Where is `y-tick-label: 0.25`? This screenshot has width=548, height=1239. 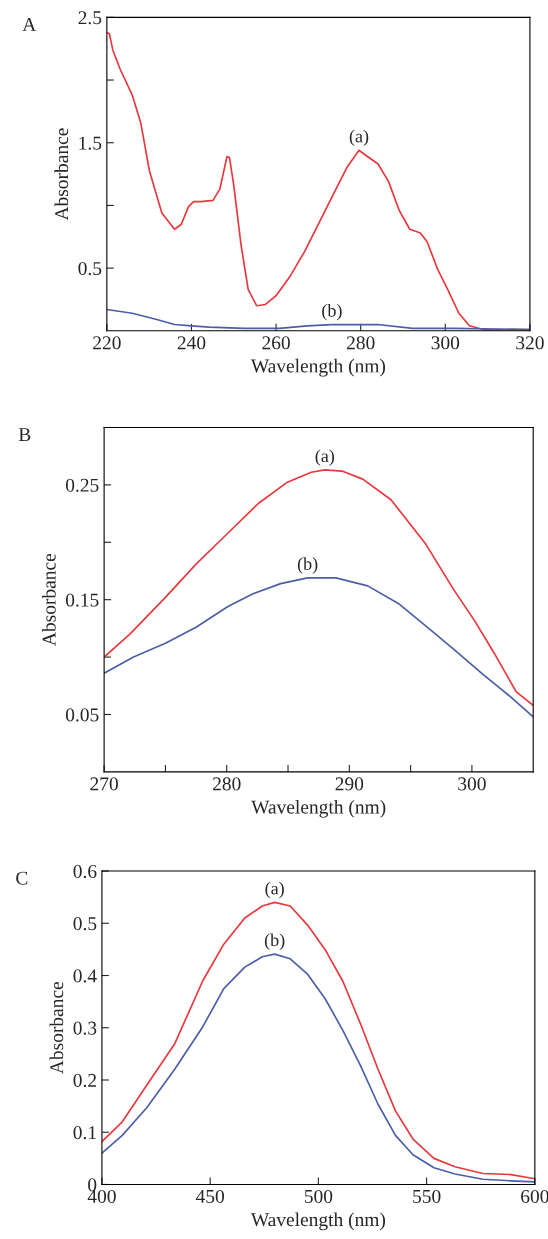
y-tick-label: 0.25 is located at coordinates (82, 485).